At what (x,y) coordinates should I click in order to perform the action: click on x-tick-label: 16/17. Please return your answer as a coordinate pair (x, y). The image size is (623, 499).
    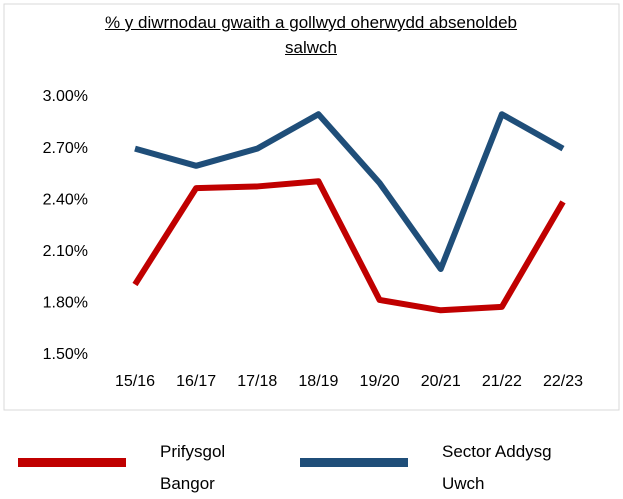
    Looking at the image, I should click on (196, 381).